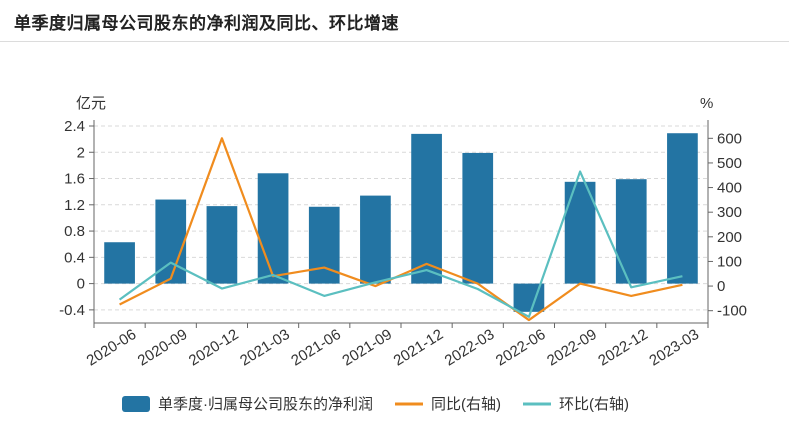 Image resolution: width=789 pixels, height=439 pixels. Describe the element at coordinates (265, 348) in the screenshot. I see `x-tick-label: 2021-03` at that location.